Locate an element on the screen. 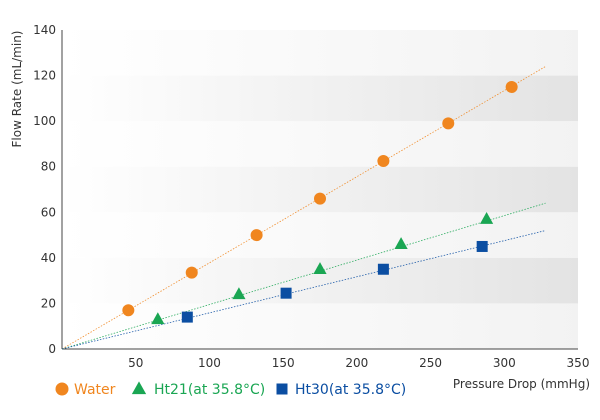 Image resolution: width=600 pixels, height=420 pixels. y-tick-label: 20 is located at coordinates (48, 303).